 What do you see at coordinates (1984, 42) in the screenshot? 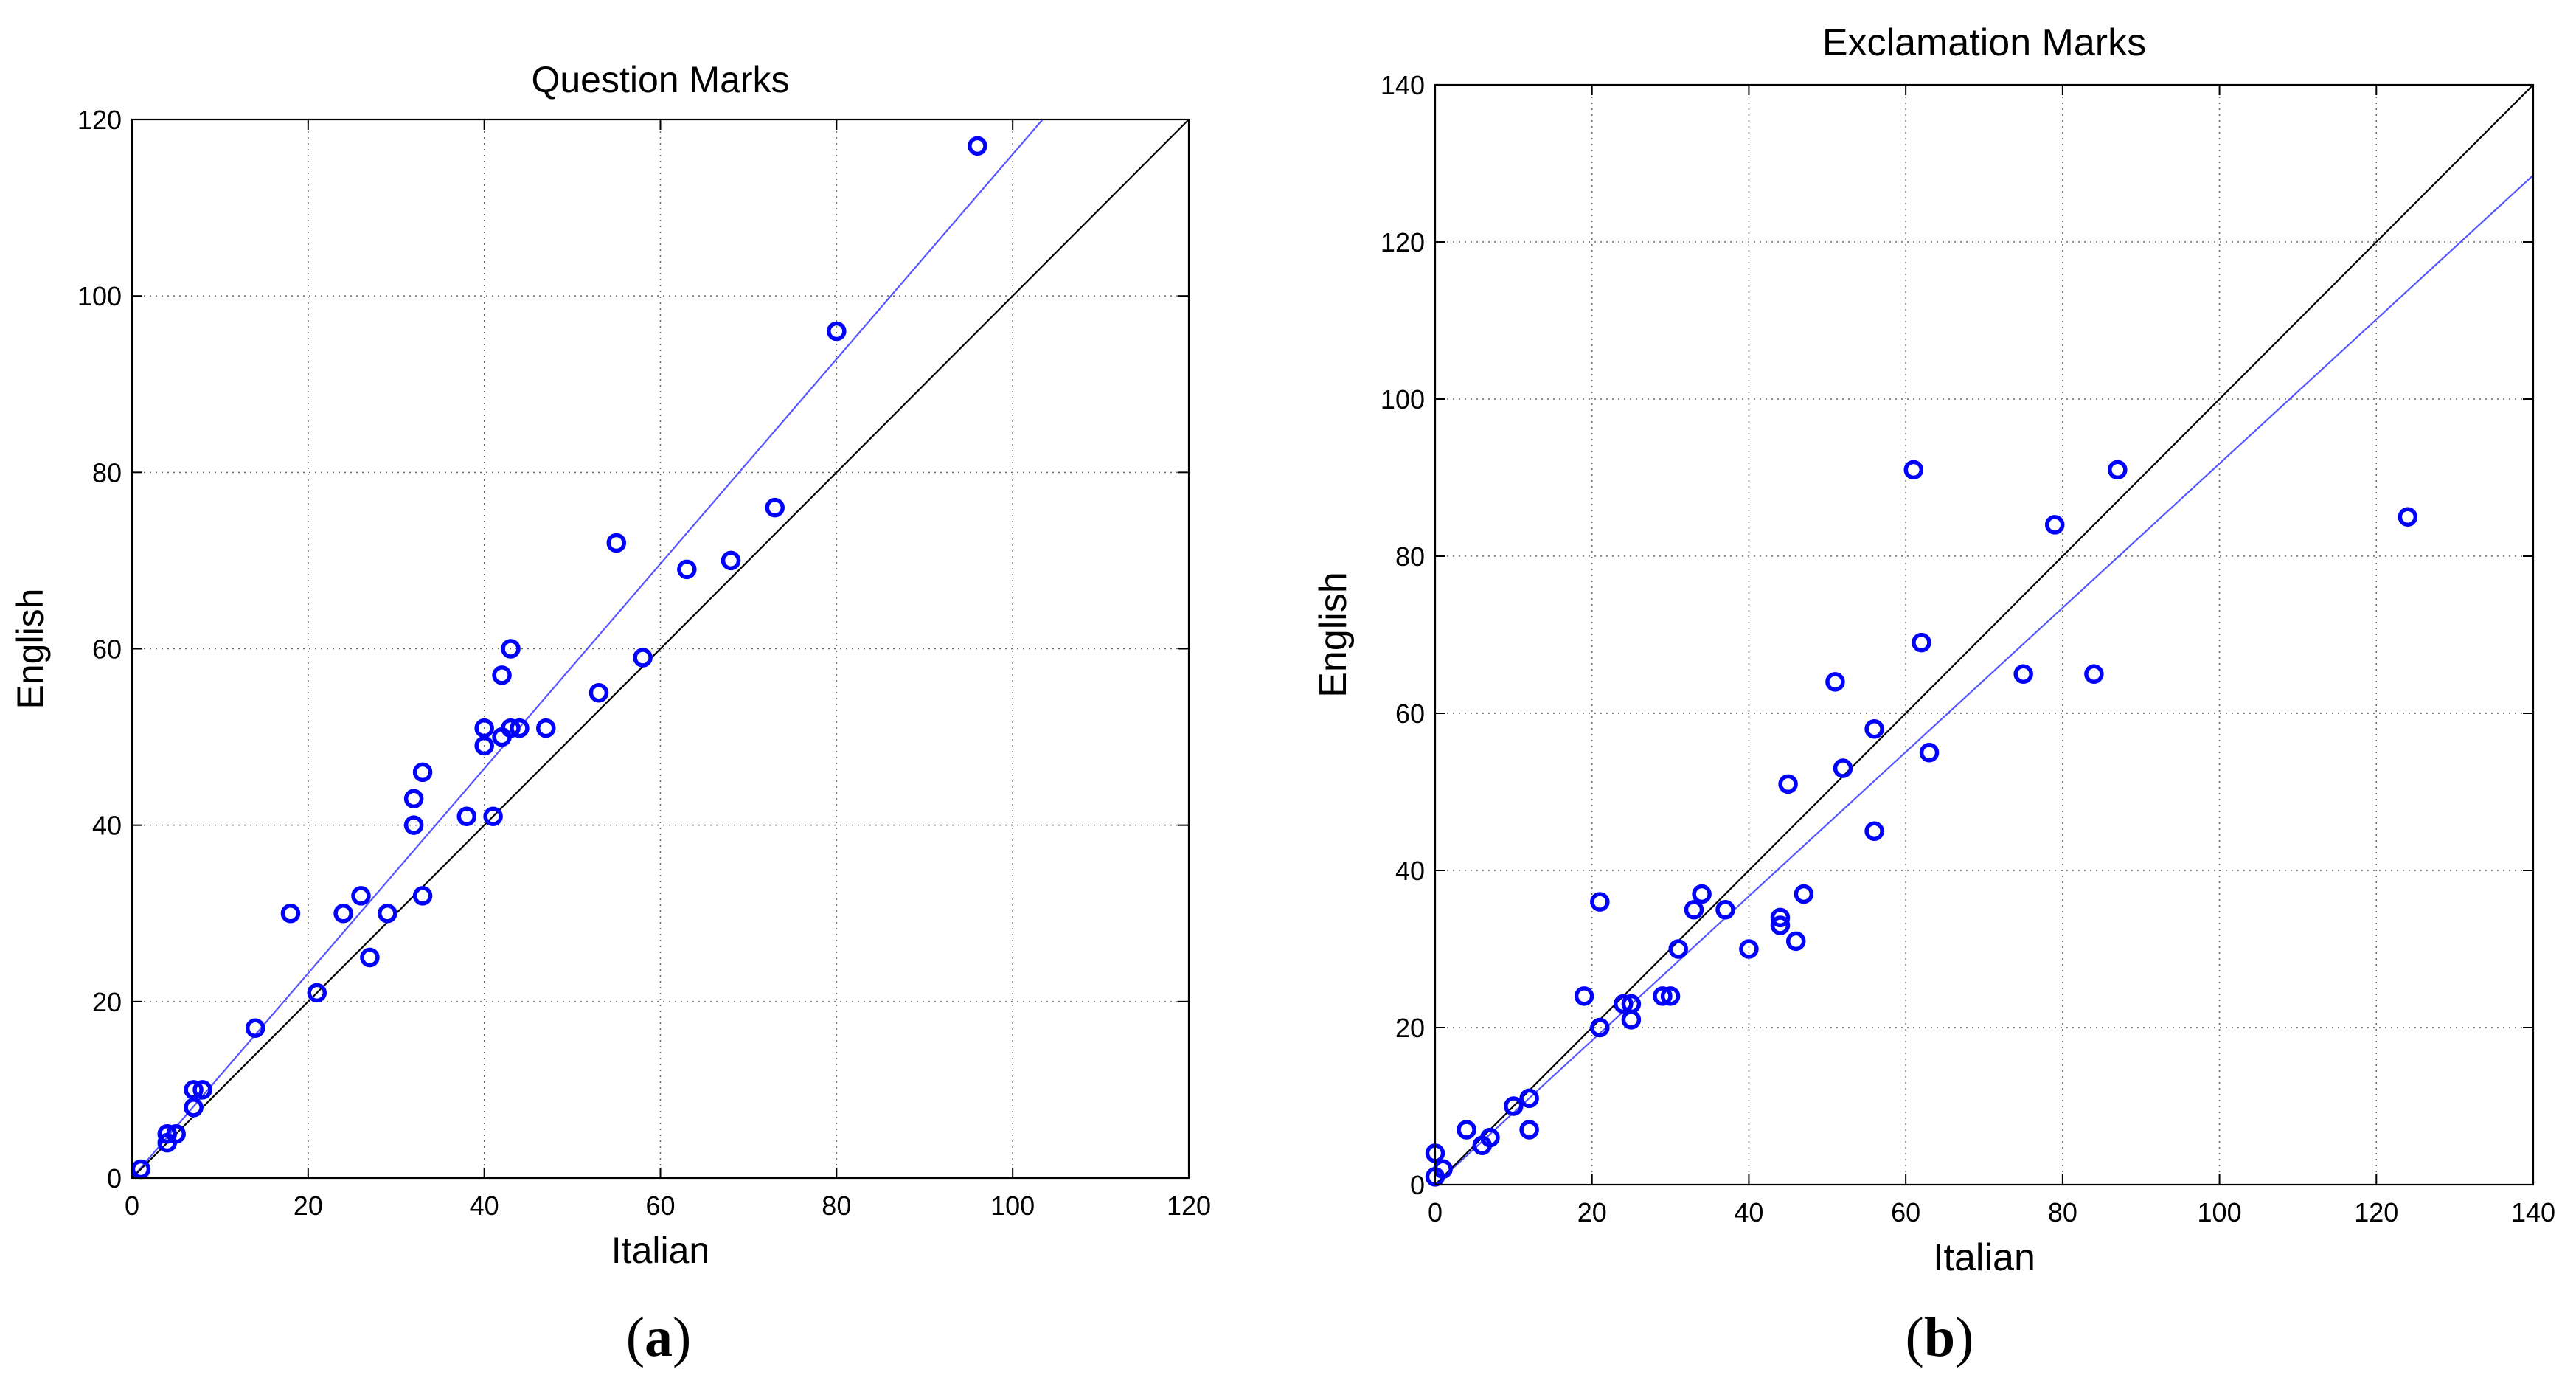
I see `chart-title: Exclamation Marks` at bounding box center [1984, 42].